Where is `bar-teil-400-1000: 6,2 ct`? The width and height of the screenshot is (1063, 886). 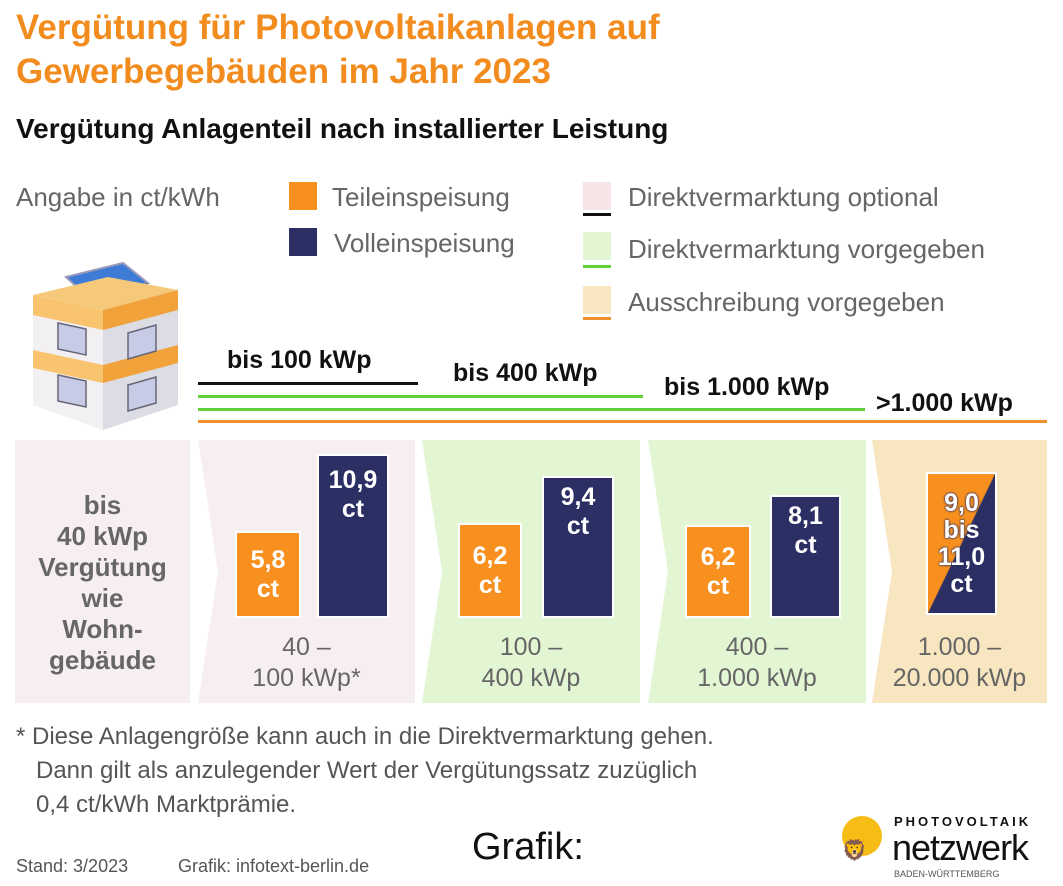 bar-teil-400-1000: 6,2 ct is located at coordinates (718, 571).